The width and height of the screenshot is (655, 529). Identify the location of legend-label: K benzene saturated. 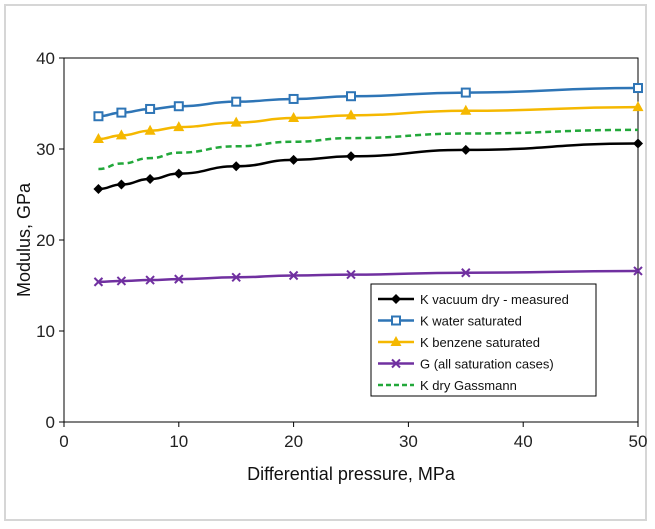
(480, 342).